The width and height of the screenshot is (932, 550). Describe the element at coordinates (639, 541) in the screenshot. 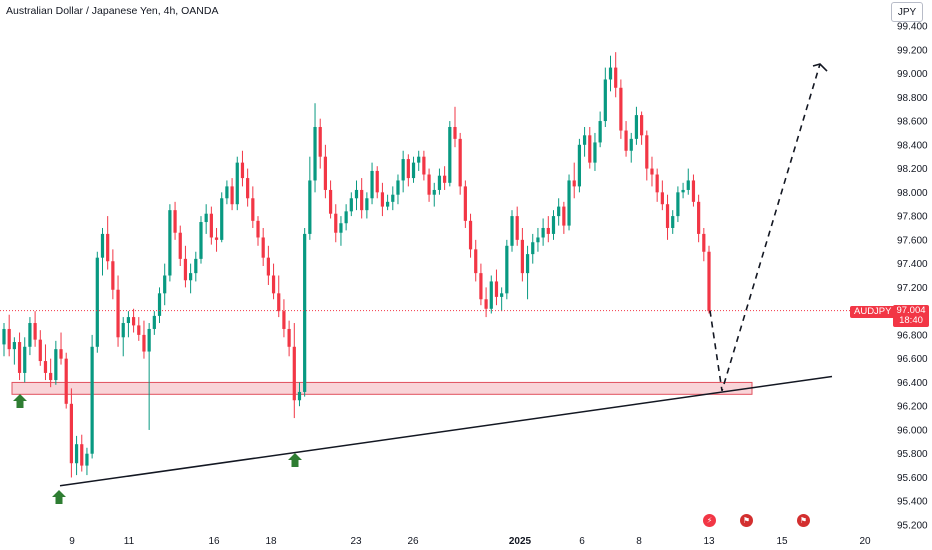

I see `x-tick-label: 8` at that location.